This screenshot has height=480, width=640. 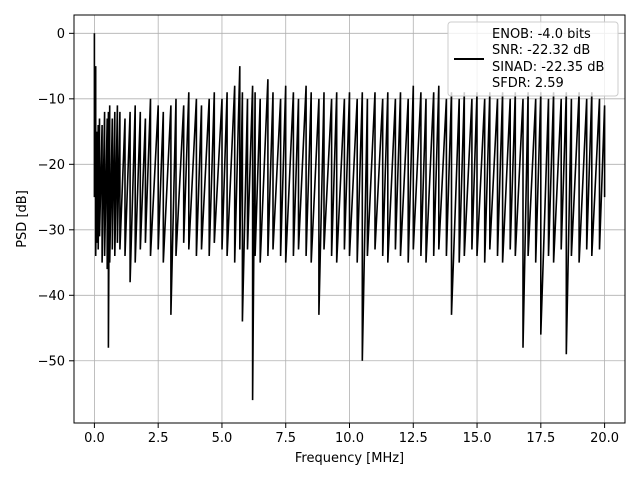 What do you see at coordinates (349, 438) in the screenshot?
I see `x-tick-label: 10.0` at bounding box center [349, 438].